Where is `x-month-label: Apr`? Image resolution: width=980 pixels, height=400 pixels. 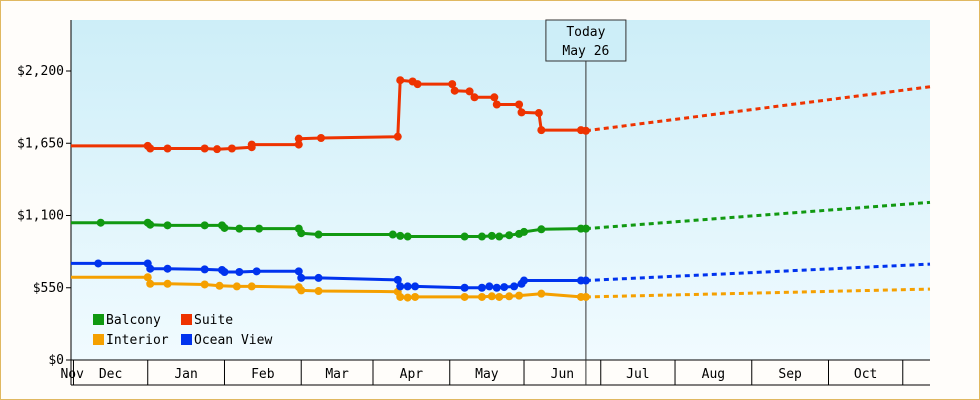
x-month-label: Apr is located at coordinates (412, 374).